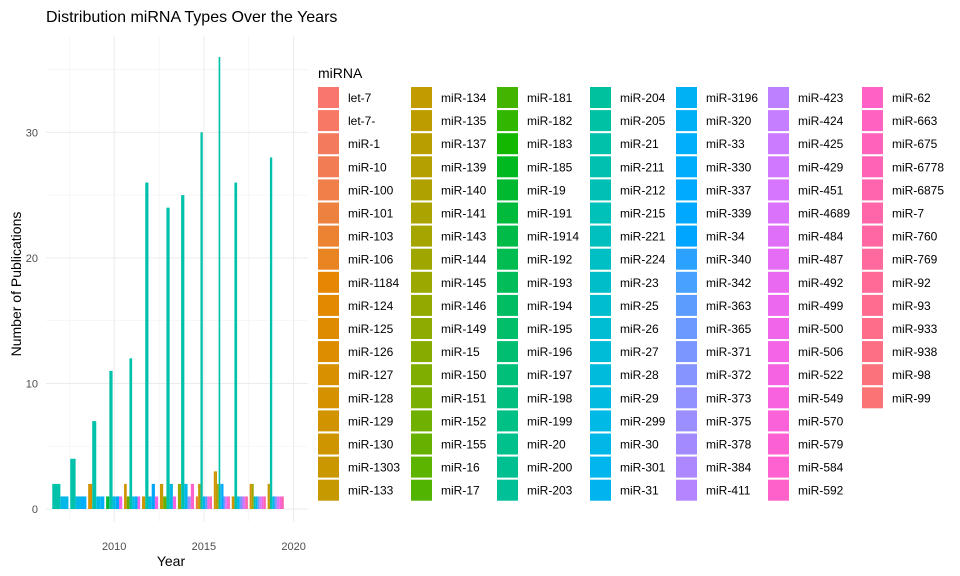 The image size is (960, 576). What do you see at coordinates (639, 398) in the screenshot?
I see `legend-label: miR-29` at bounding box center [639, 398].